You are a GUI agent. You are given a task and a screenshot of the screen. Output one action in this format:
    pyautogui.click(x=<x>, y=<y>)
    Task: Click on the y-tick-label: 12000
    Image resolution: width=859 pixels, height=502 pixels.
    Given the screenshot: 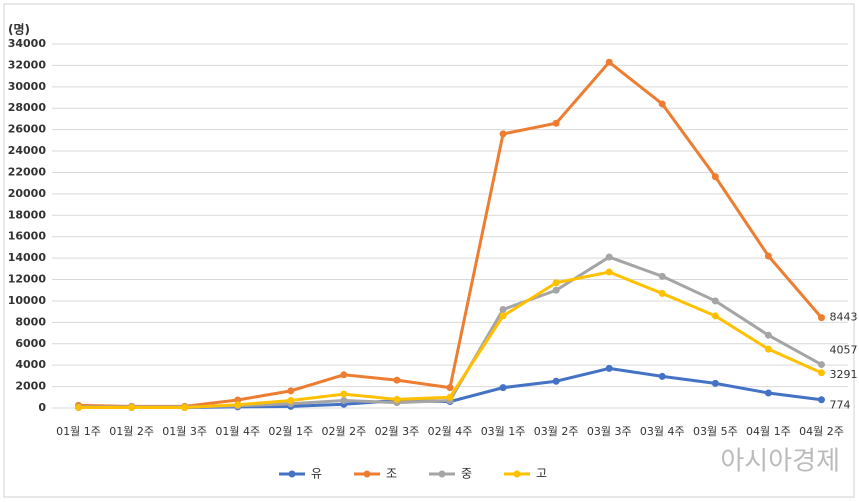 What is the action you would take?
    pyautogui.click(x=27, y=279)
    